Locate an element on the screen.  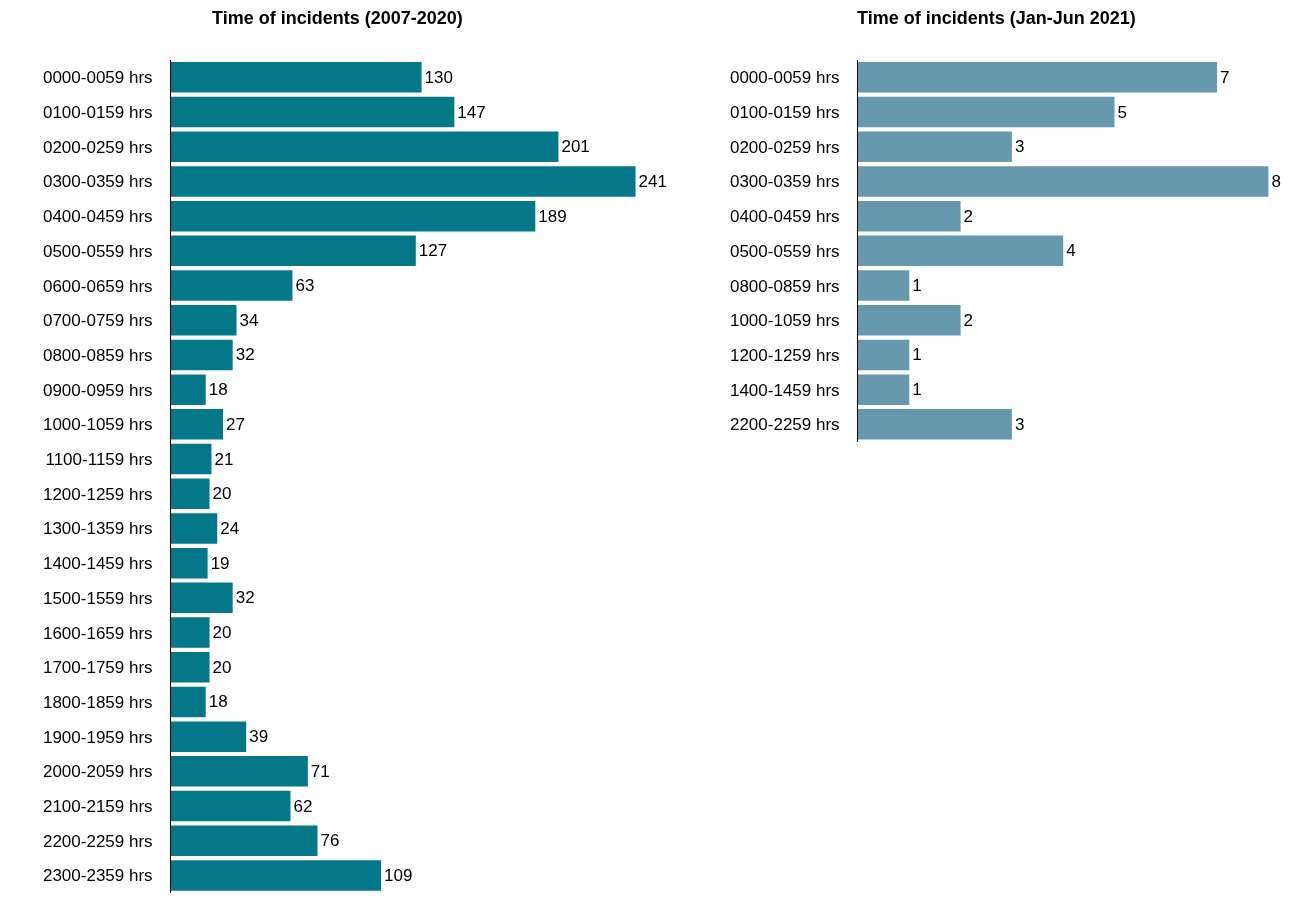
y-tick-label: 1100-1159 hrs is located at coordinates (99, 459).